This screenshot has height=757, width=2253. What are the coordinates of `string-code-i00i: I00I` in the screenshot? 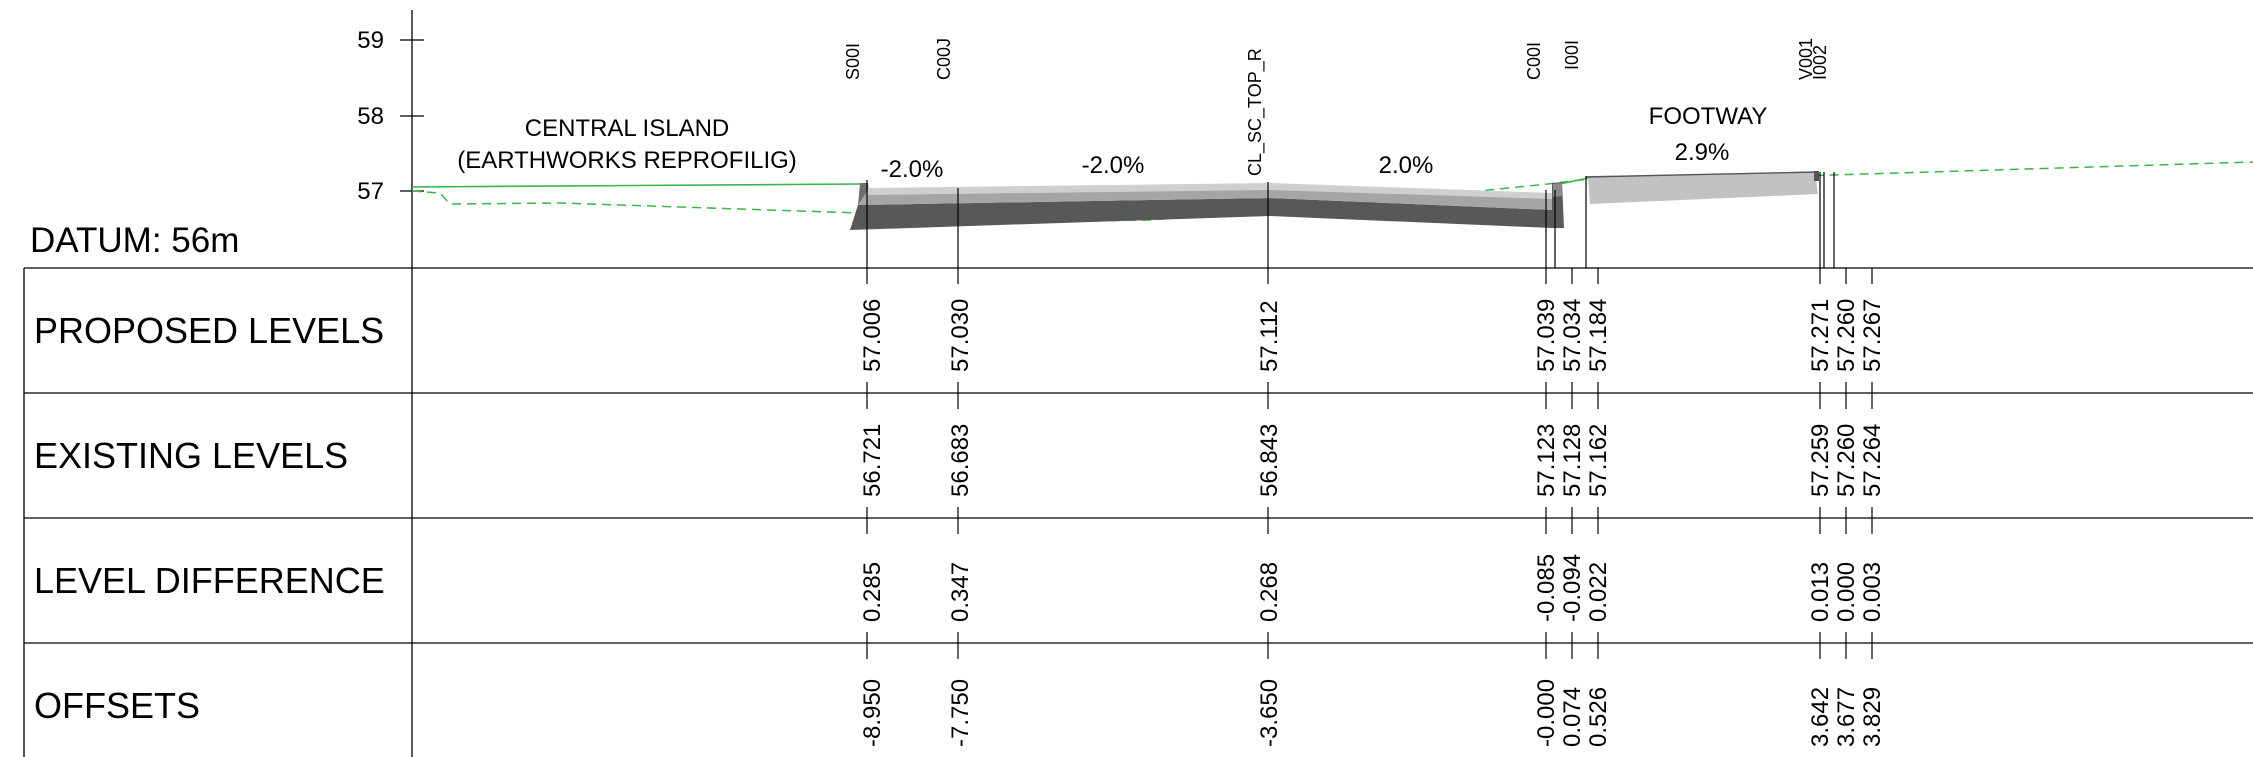 It's located at (1572, 55).